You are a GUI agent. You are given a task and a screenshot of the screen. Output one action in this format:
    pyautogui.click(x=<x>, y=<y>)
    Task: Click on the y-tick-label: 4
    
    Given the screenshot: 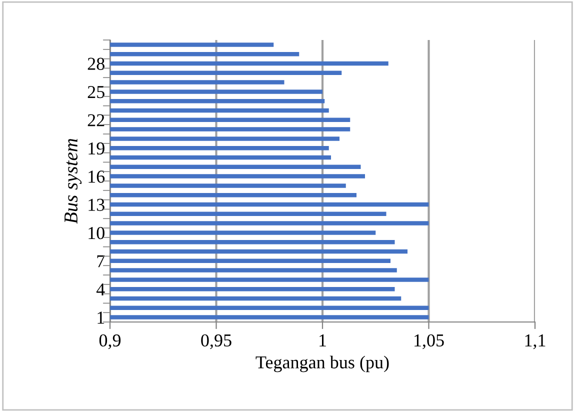 What is the action you would take?
    pyautogui.click(x=100, y=289)
    